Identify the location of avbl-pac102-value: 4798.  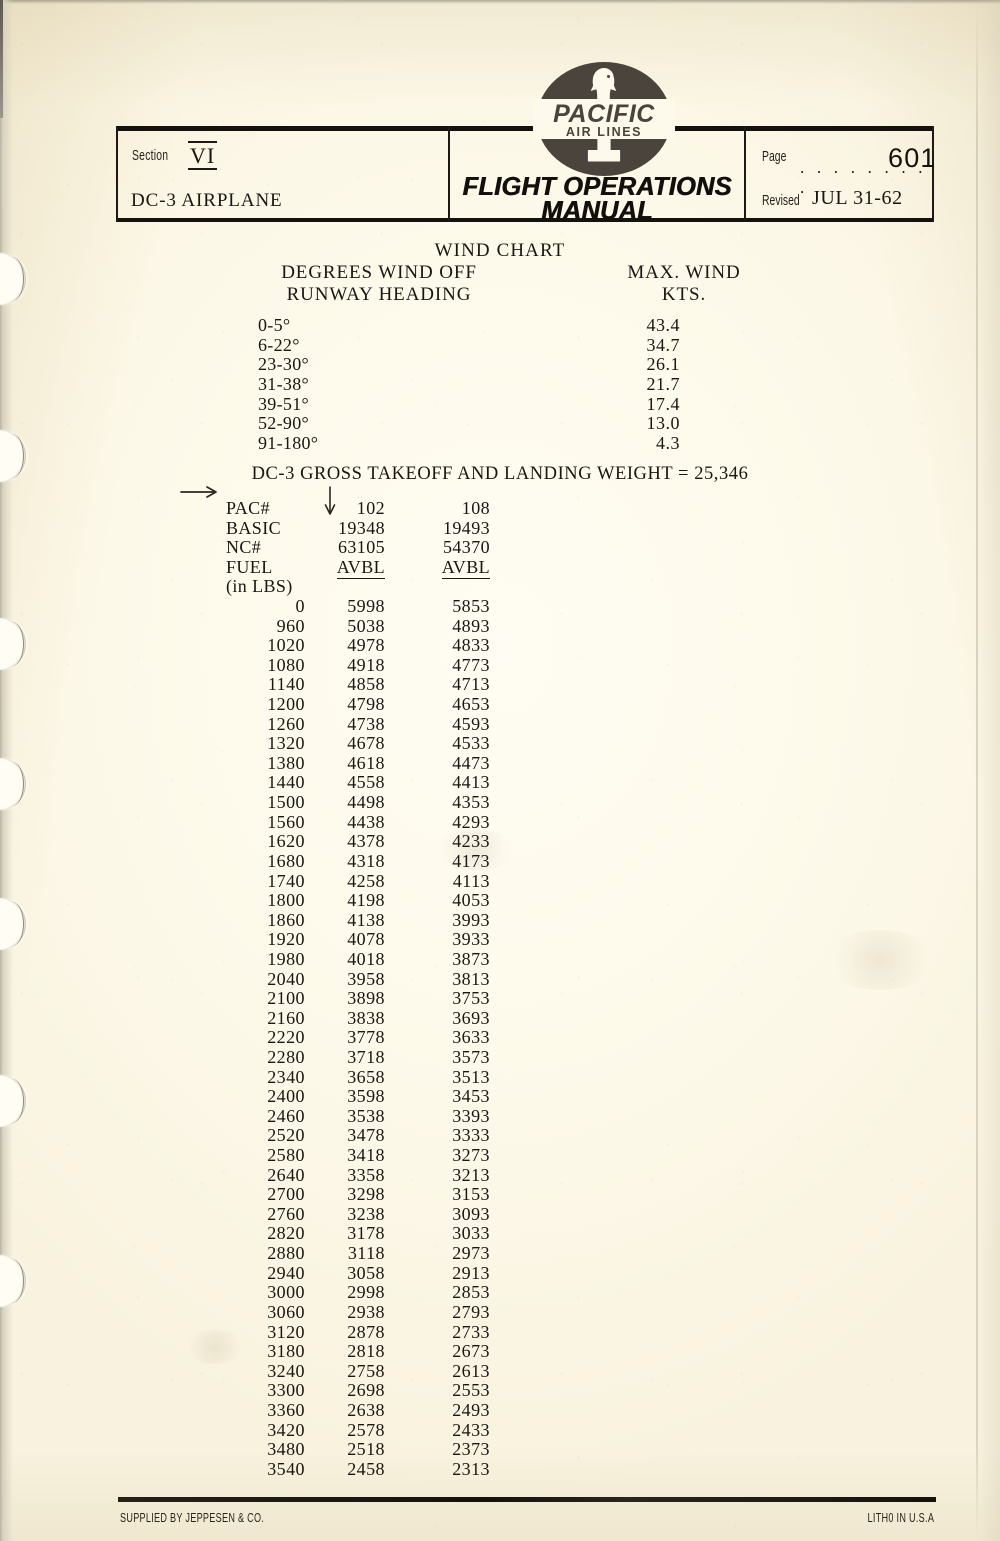
(366, 704).